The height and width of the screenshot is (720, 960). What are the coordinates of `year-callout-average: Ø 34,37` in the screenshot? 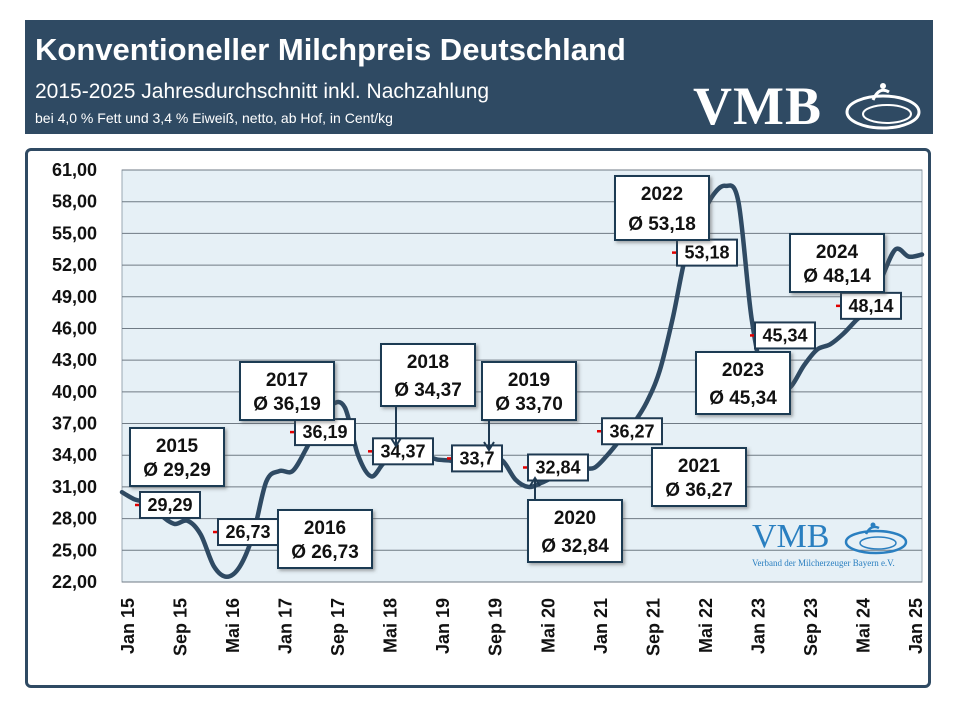 It's located at (428, 390).